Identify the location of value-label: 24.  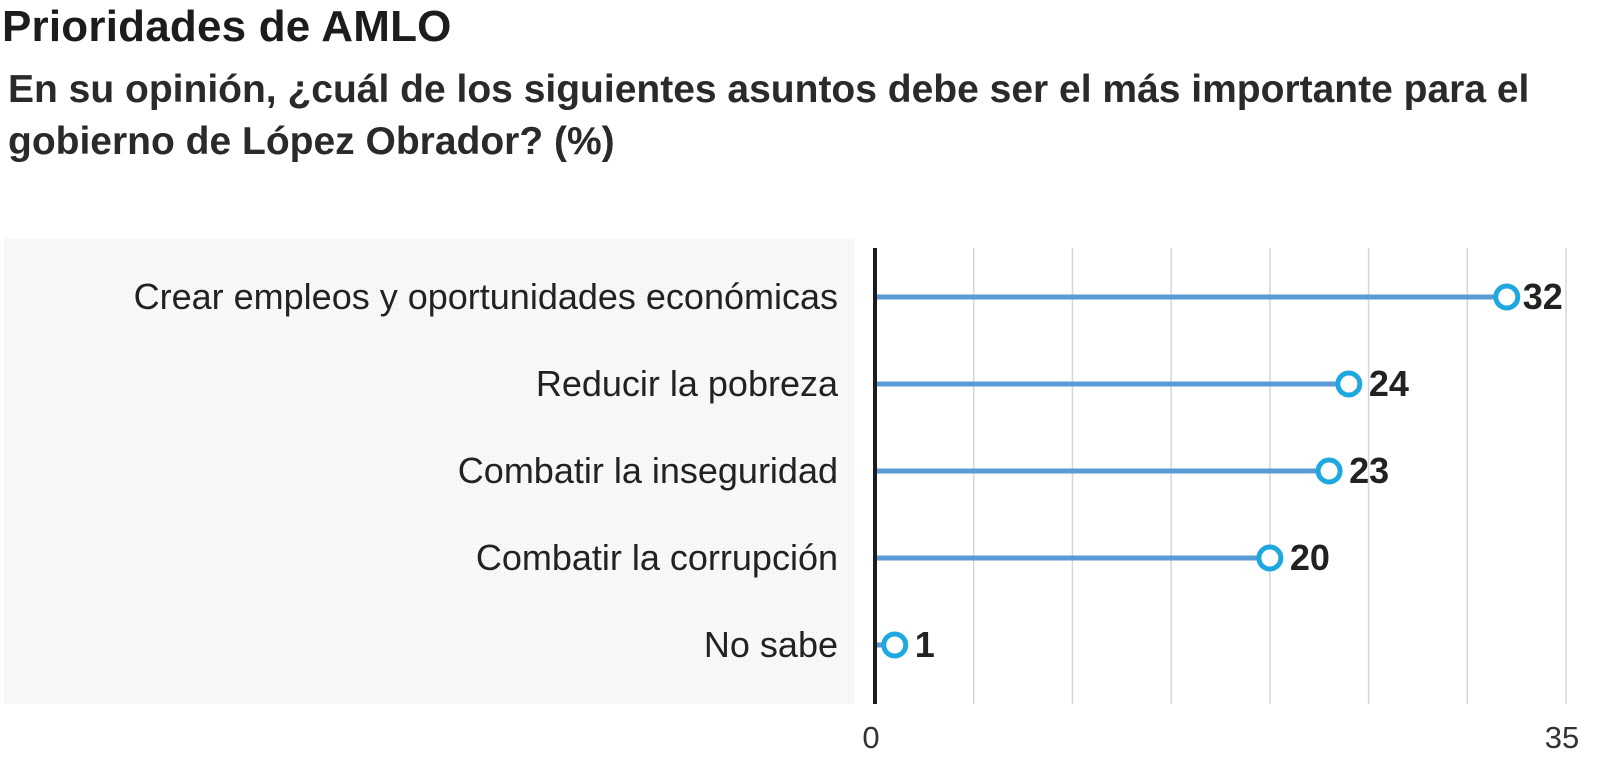
(1389, 383).